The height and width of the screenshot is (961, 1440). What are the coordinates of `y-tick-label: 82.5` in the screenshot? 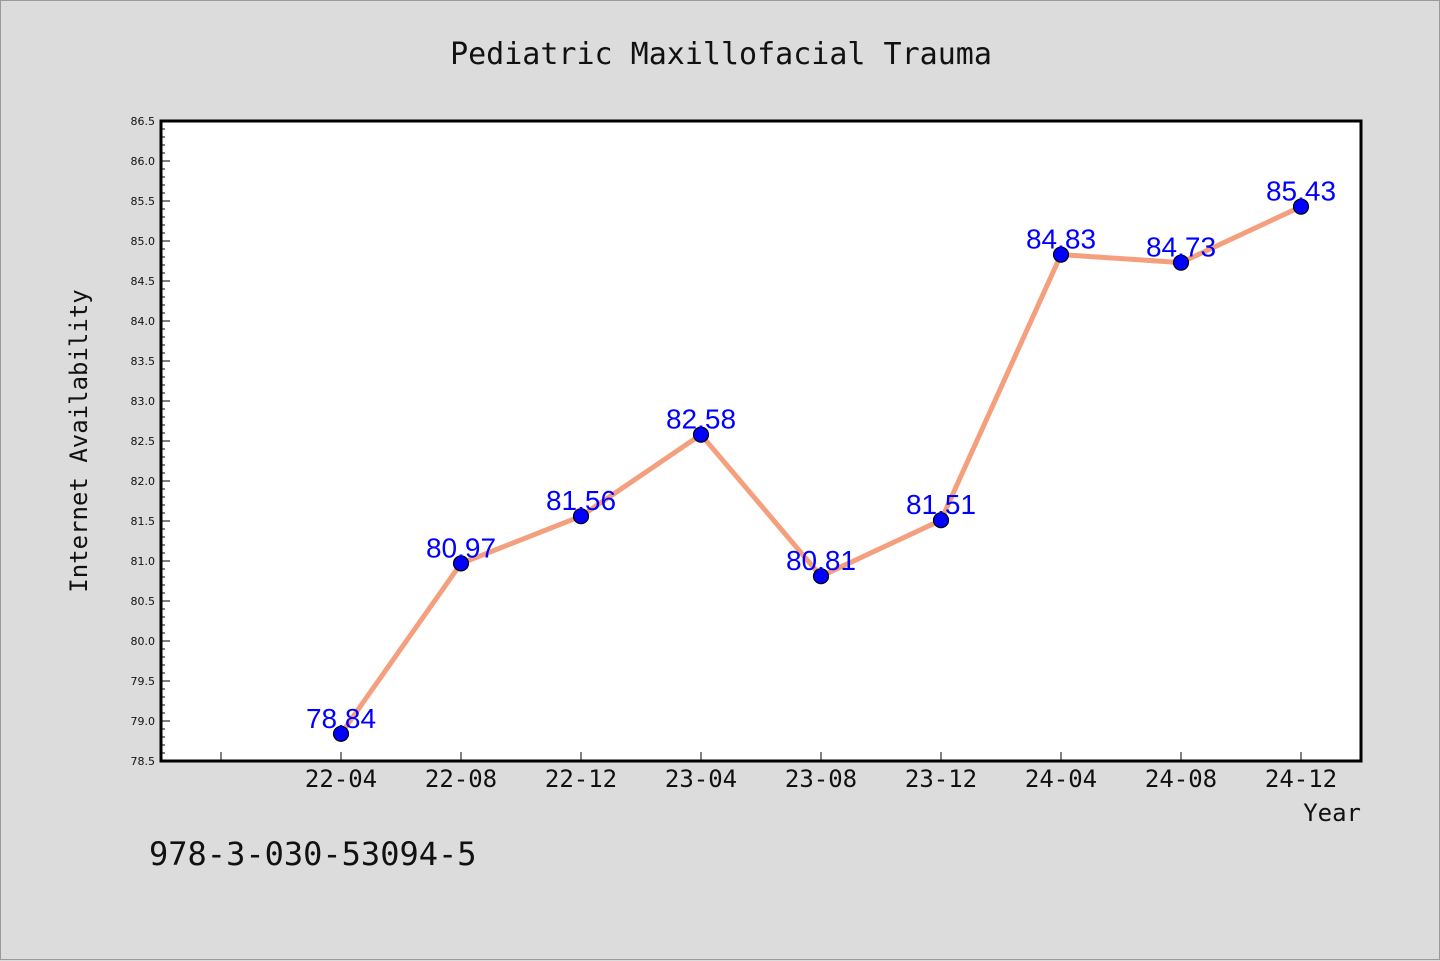 It's located at (143, 441).